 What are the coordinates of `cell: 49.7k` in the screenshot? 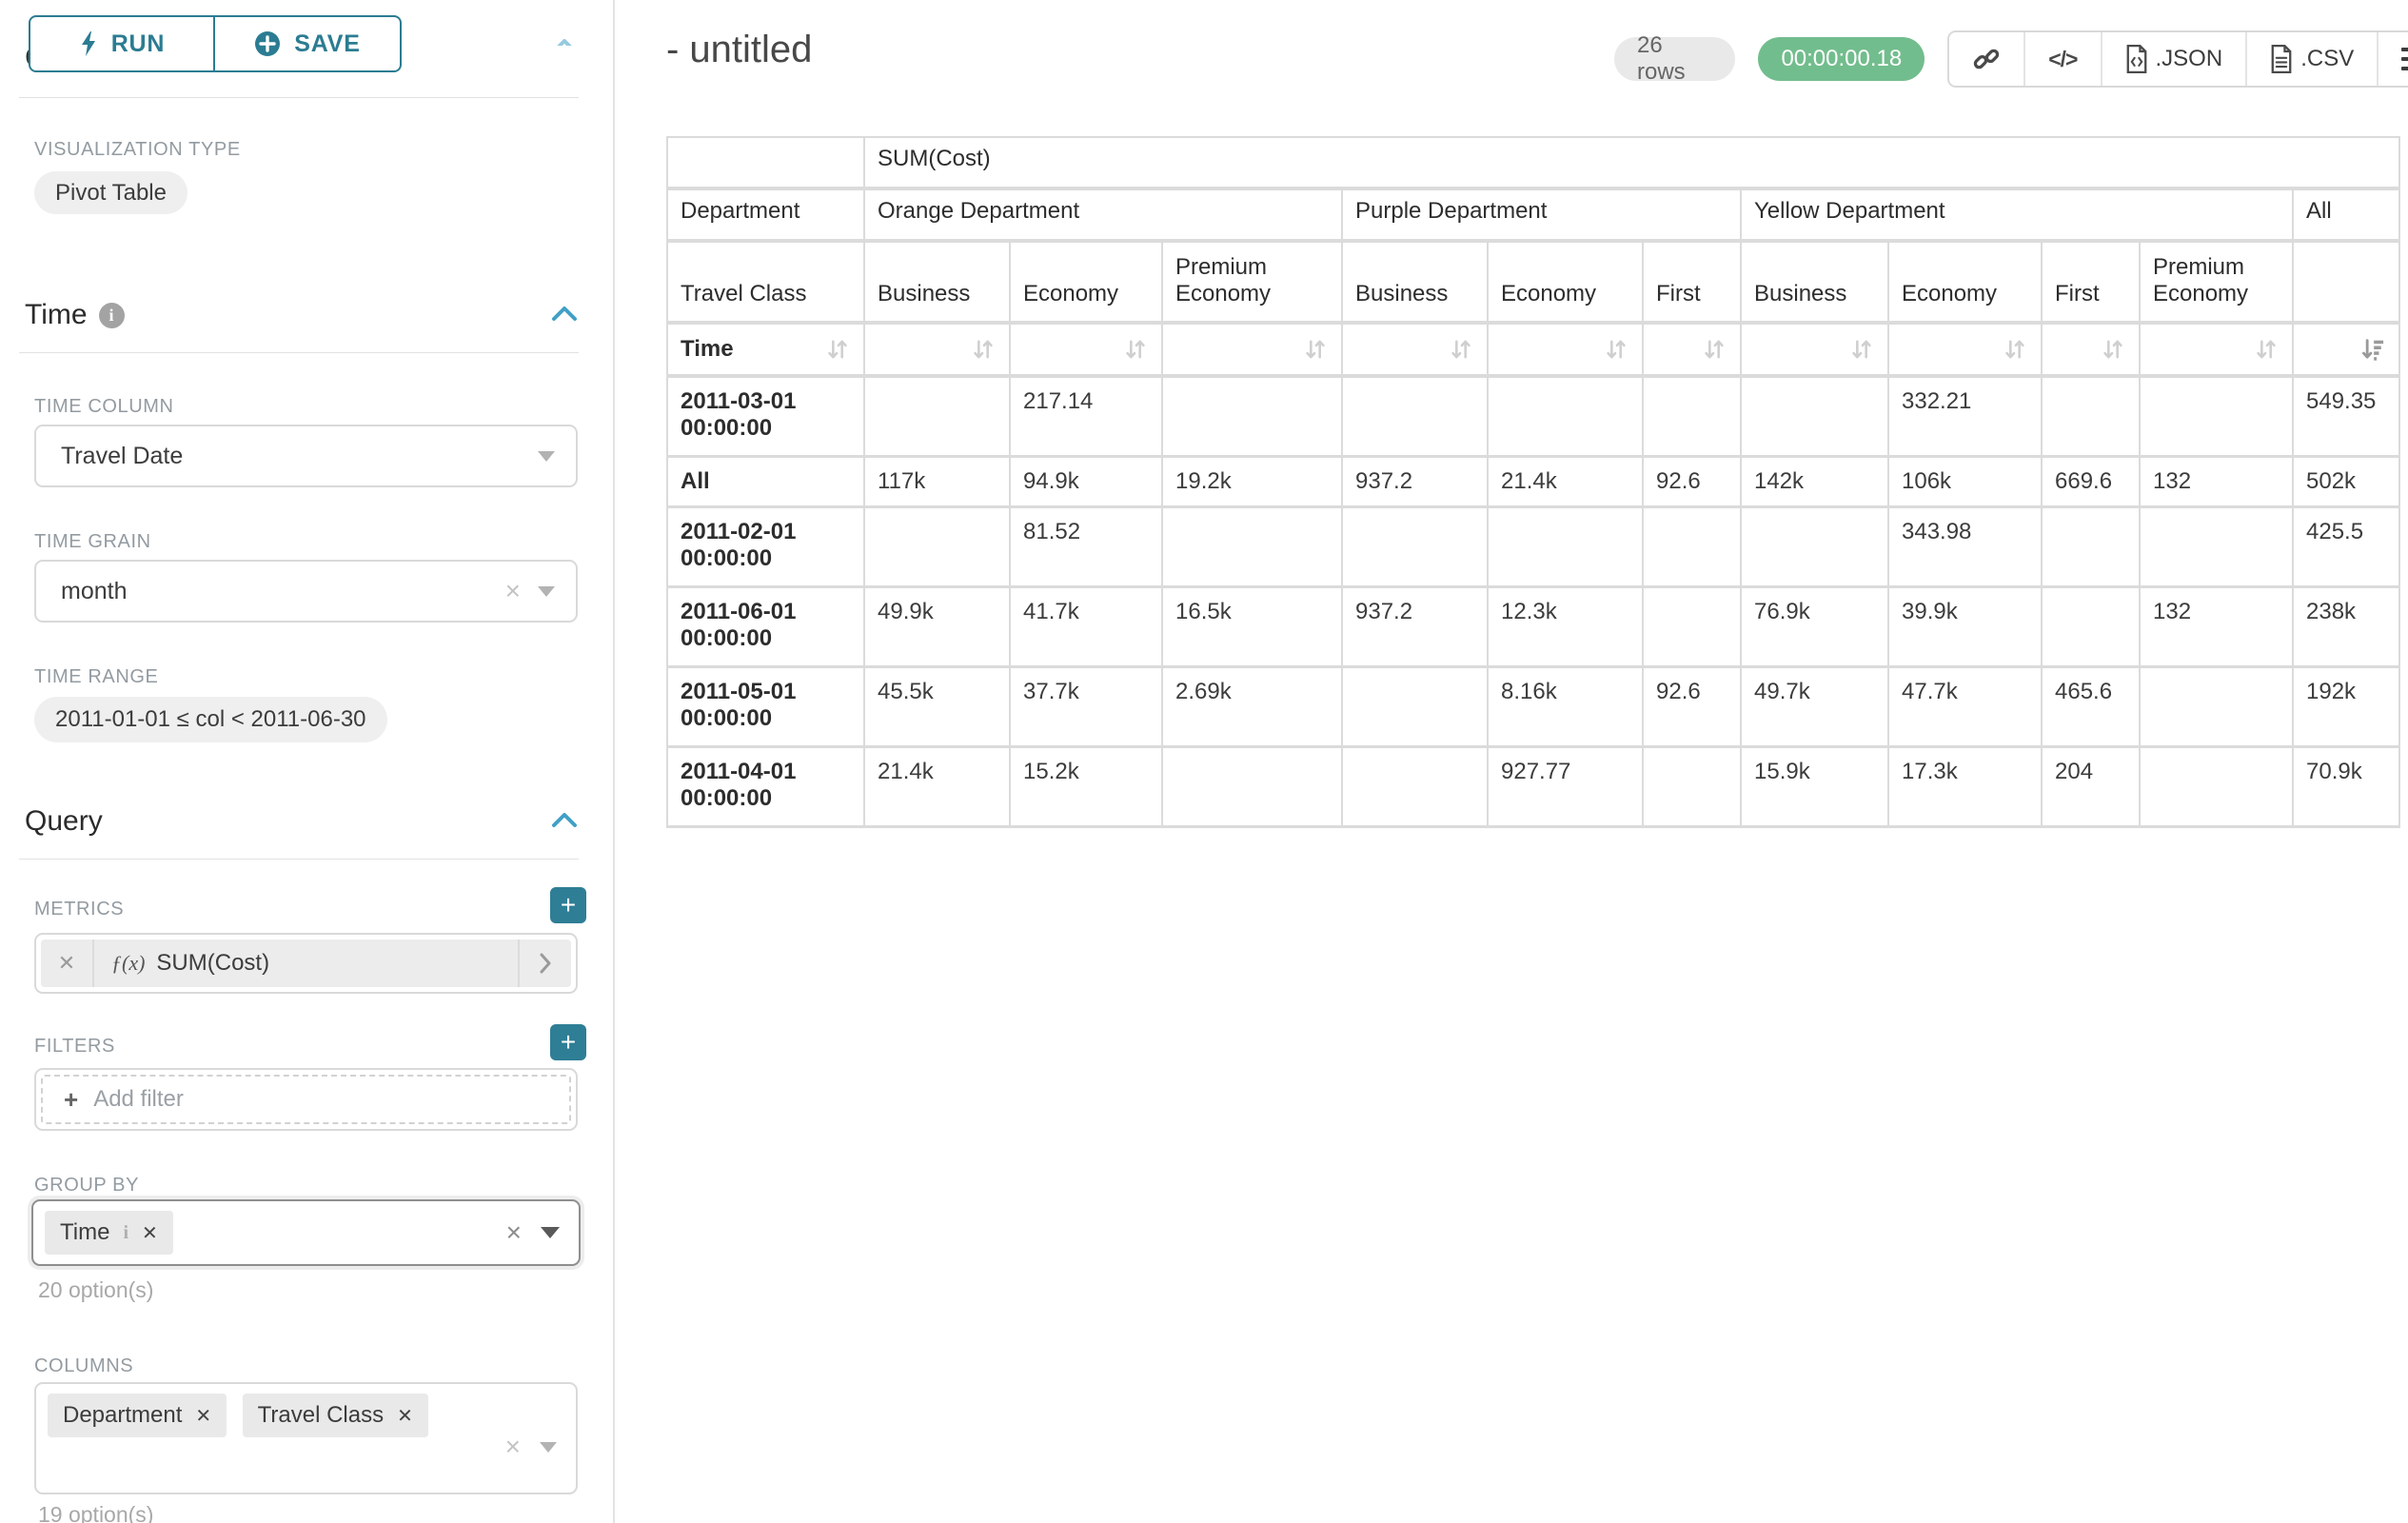 It's located at (1814, 707).